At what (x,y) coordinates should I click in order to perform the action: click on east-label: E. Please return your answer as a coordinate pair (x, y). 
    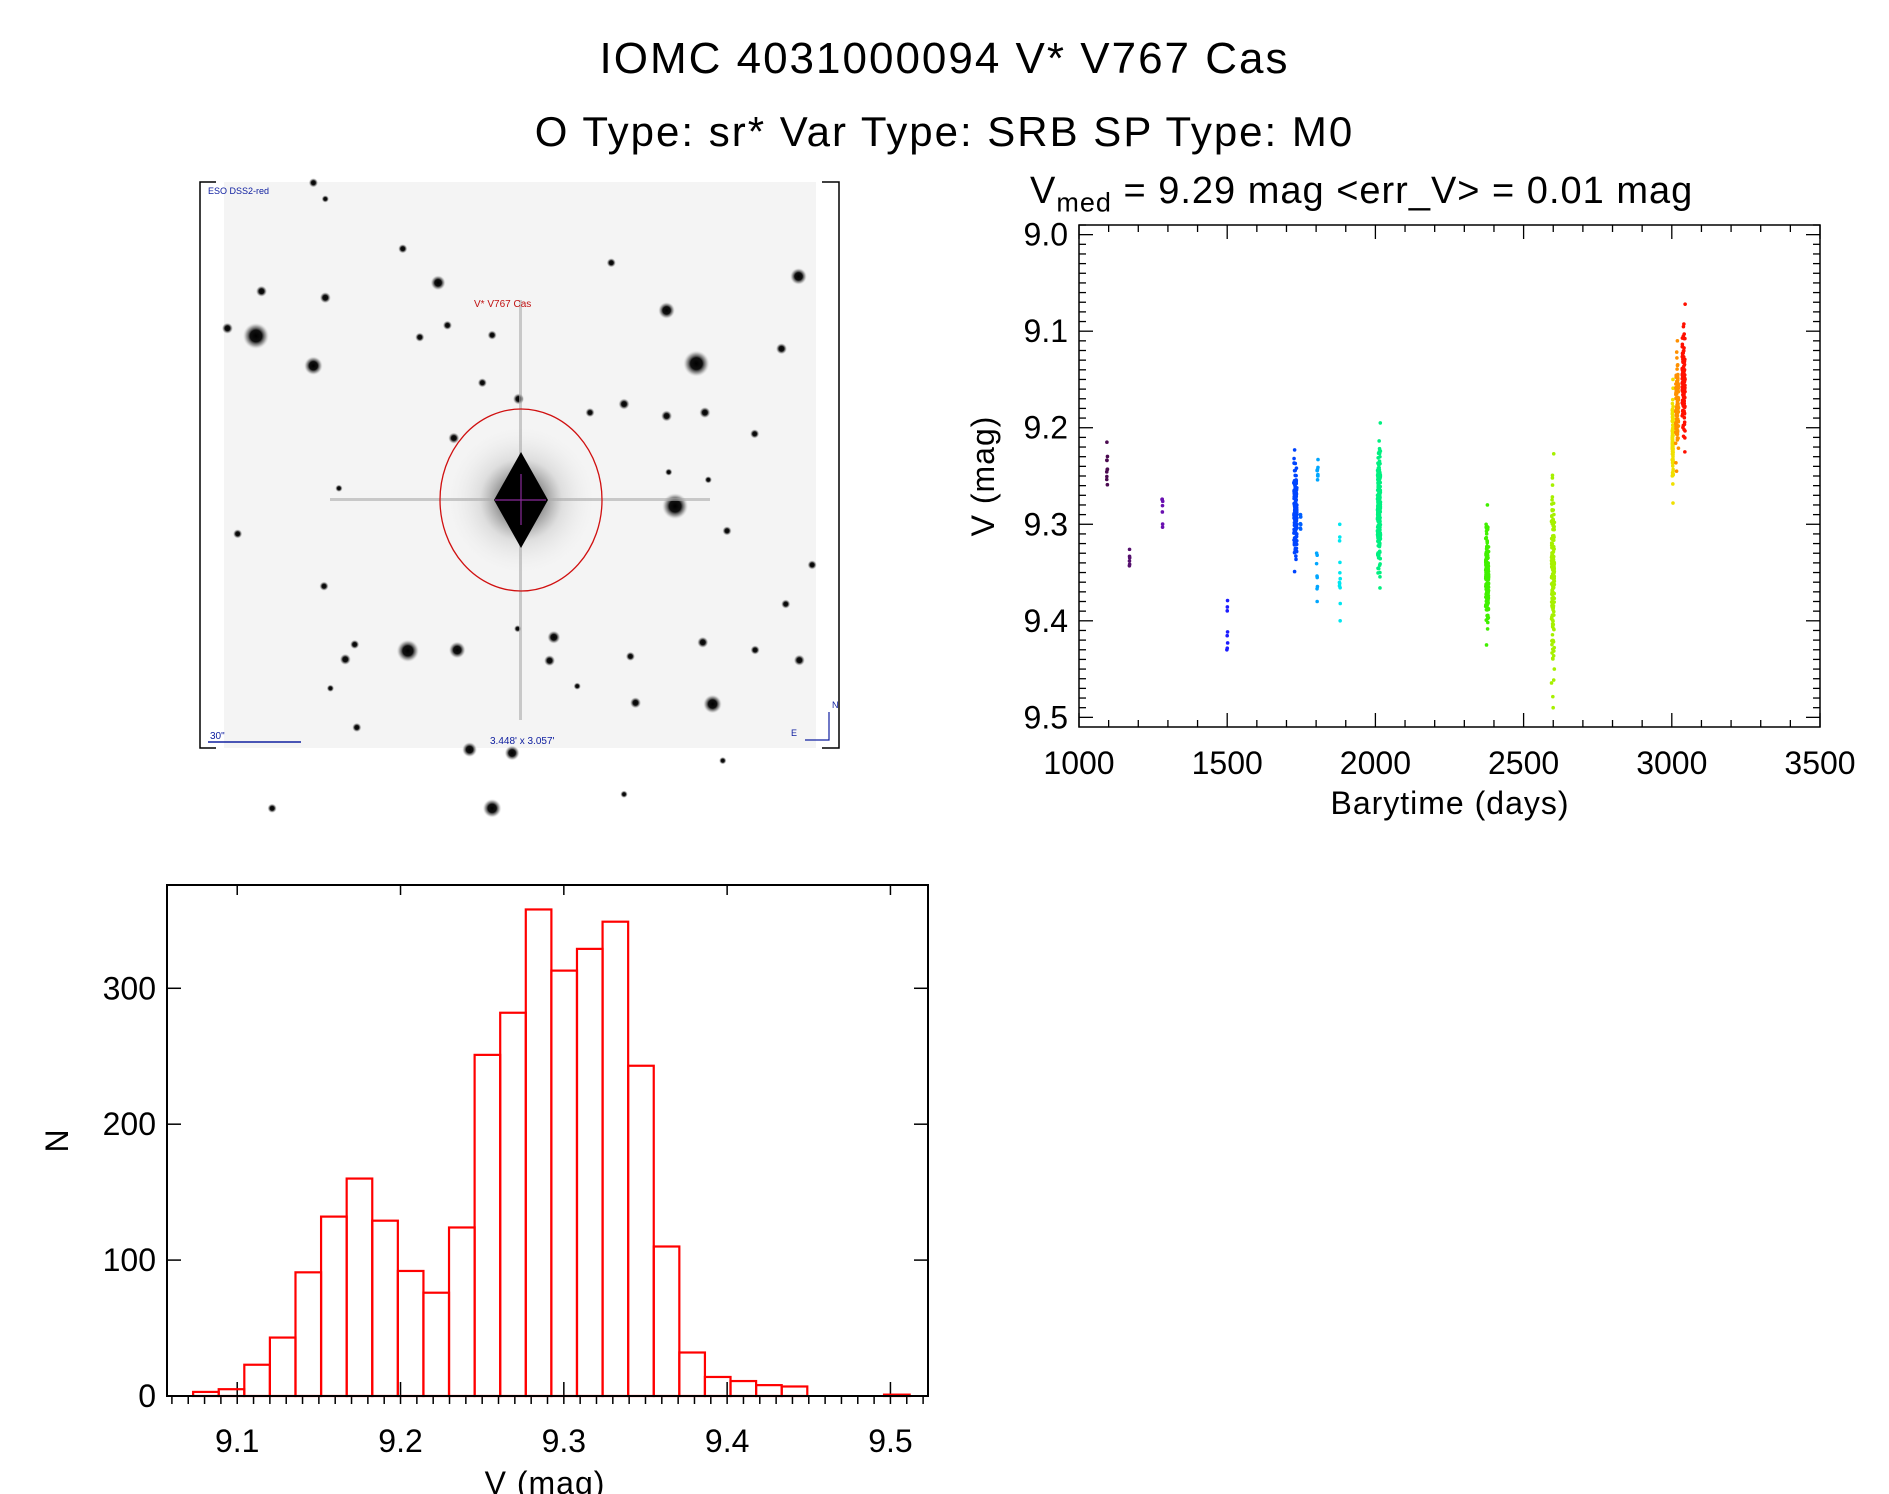
    Looking at the image, I should click on (794, 733).